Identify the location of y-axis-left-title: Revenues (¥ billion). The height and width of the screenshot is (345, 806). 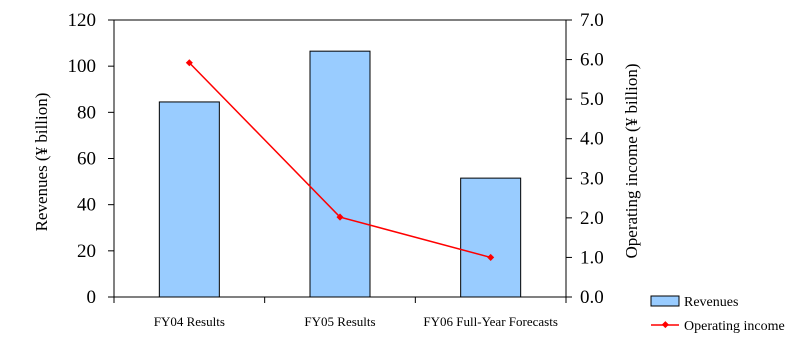
(41, 162).